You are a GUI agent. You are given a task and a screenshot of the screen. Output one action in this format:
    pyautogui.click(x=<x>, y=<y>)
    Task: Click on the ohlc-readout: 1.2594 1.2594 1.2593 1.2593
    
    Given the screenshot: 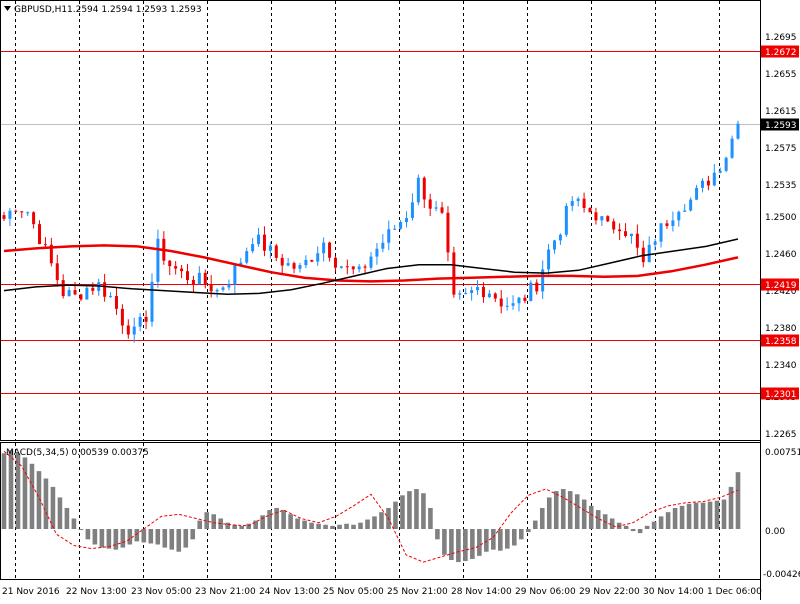 What is the action you would take?
    pyautogui.click(x=134, y=10)
    